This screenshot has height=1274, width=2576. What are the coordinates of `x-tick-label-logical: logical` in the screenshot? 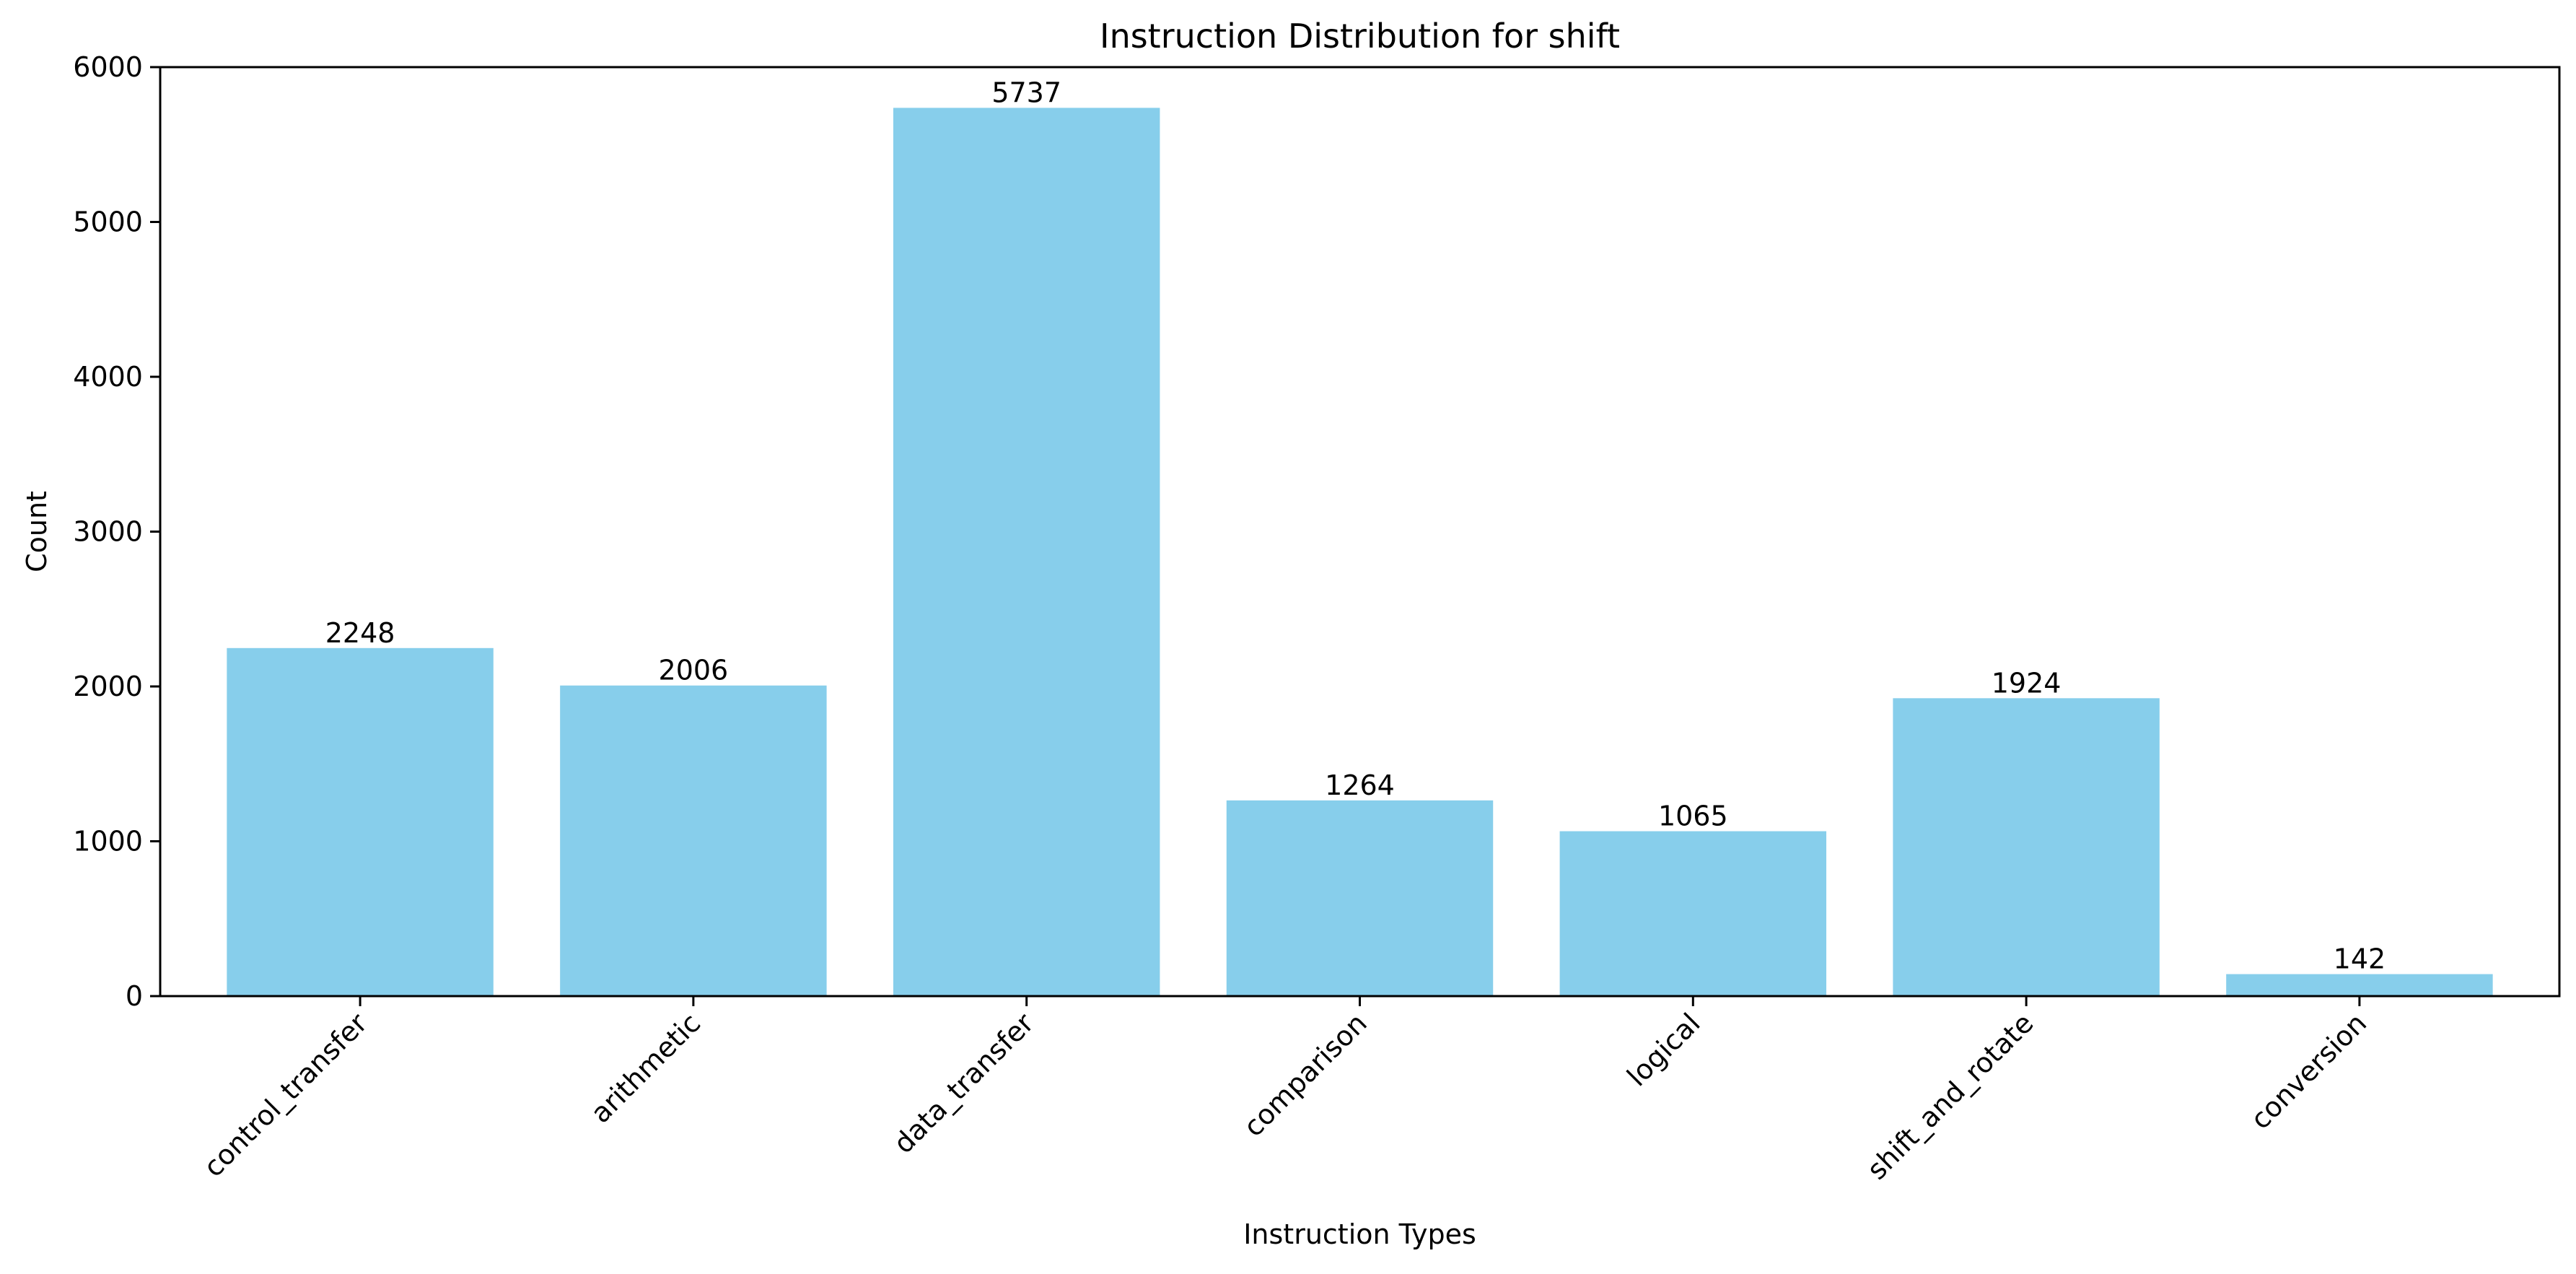 It's located at (1663, 1049).